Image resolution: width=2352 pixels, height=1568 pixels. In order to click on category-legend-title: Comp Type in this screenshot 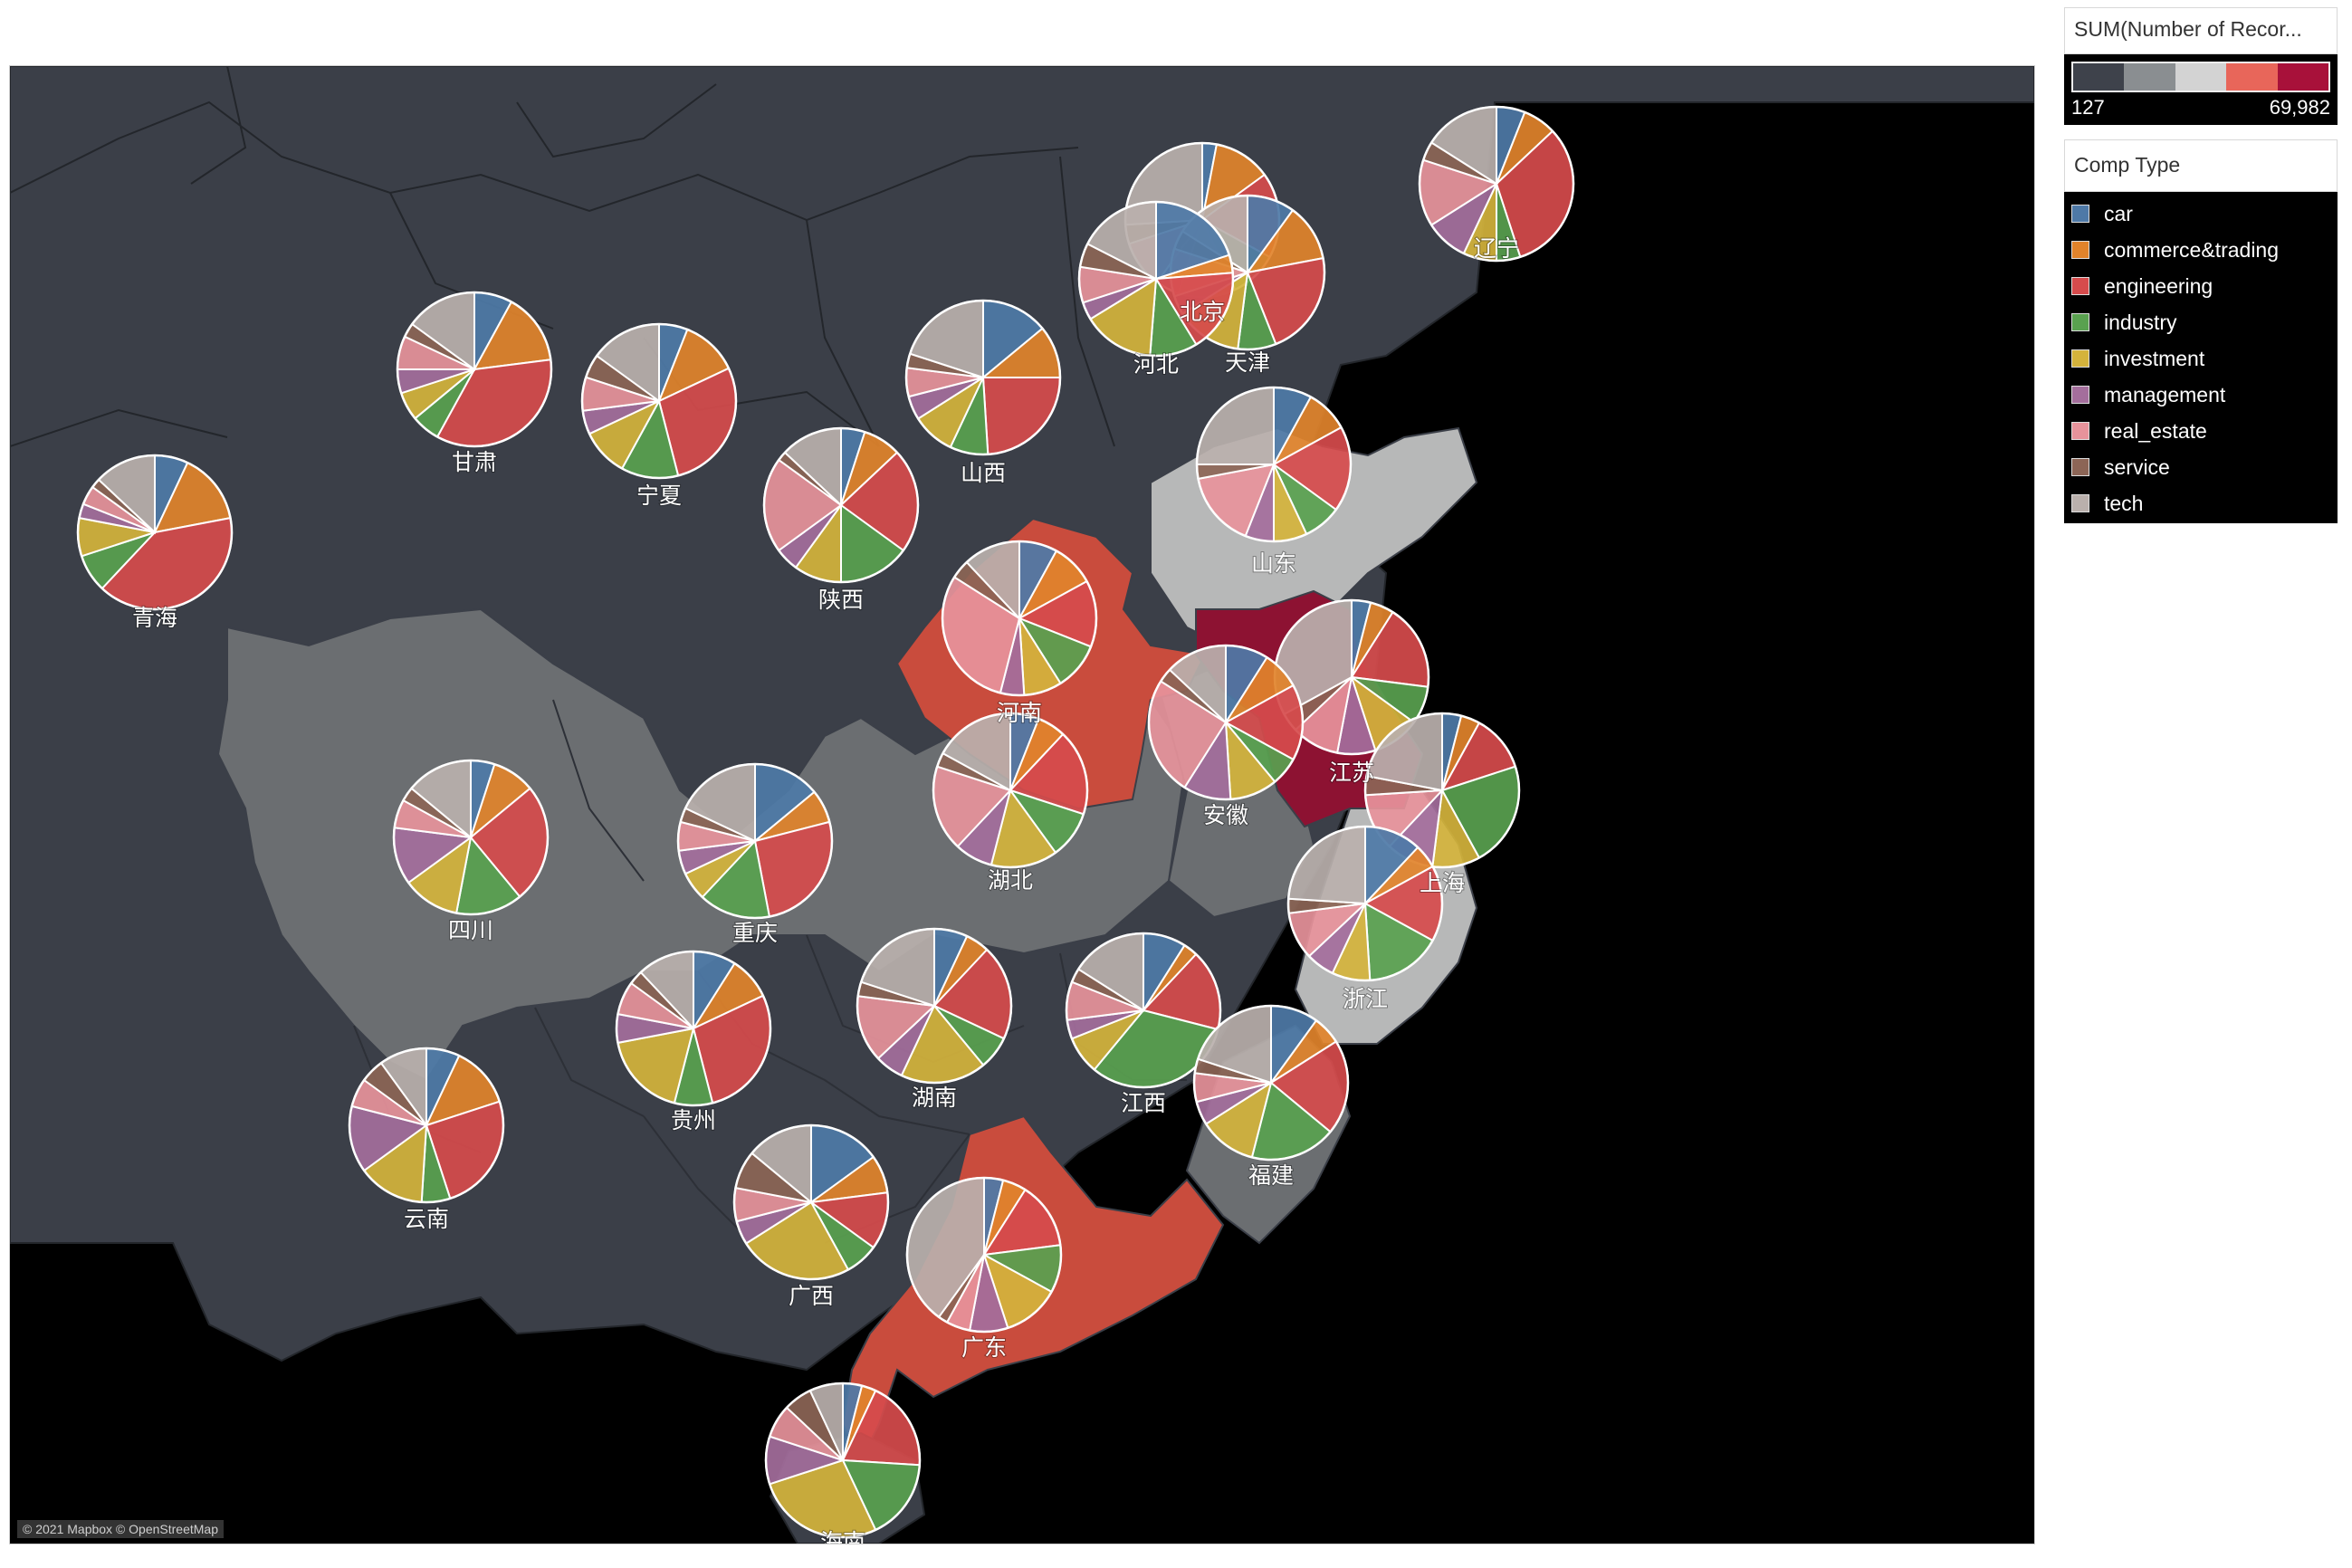, I will do `click(2201, 165)`.